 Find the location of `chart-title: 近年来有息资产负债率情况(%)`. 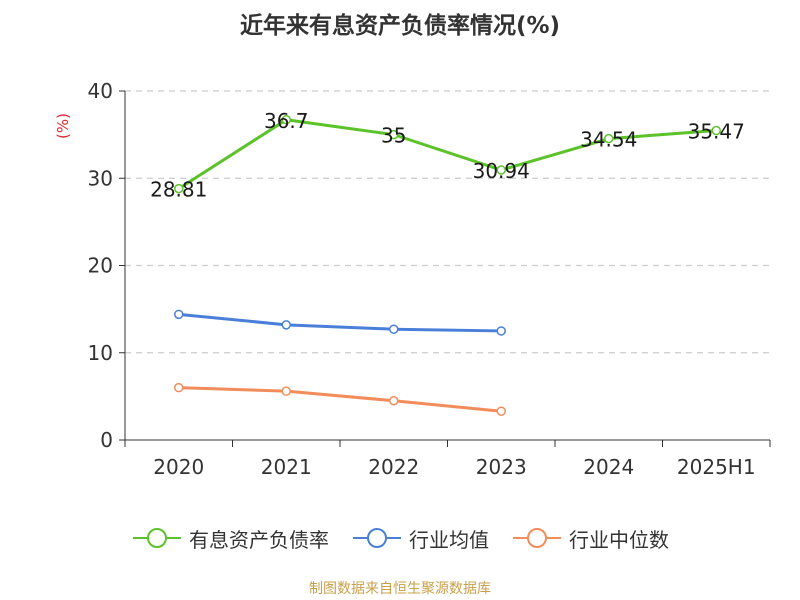

chart-title: 近年来有息资产负债率情况(%) is located at coordinates (400, 26).